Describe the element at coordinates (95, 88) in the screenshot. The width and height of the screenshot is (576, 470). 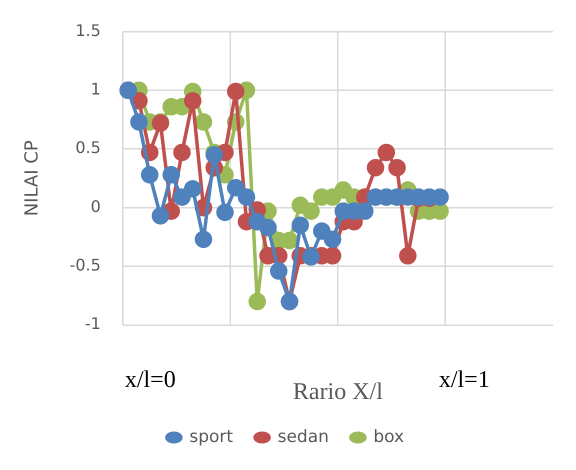
I see `y-tick-label: 1` at that location.